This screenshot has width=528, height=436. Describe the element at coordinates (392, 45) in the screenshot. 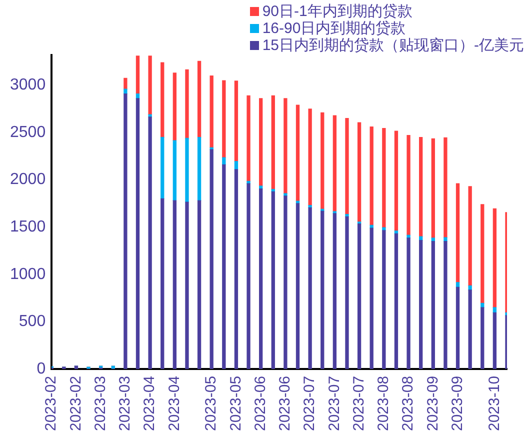

I see `legend-label: 15日内到期的贷款（贴现窗口）-亿美元` at that location.